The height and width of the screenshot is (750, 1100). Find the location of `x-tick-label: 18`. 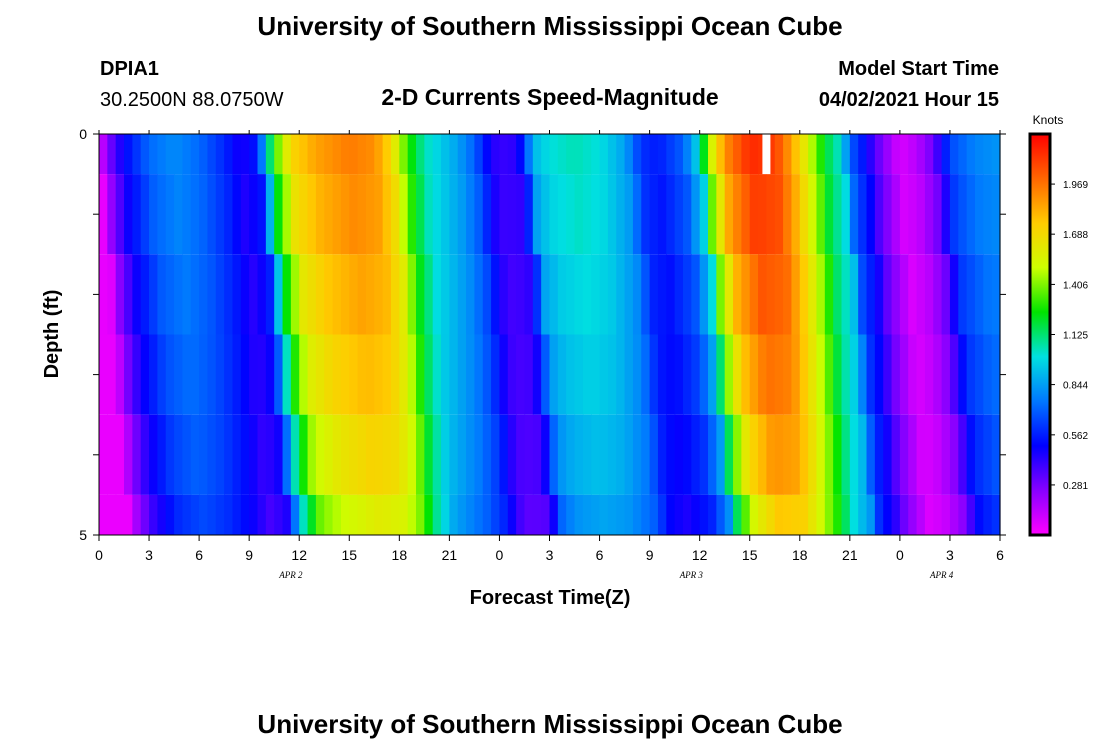

x-tick-label: 18 is located at coordinates (400, 555).